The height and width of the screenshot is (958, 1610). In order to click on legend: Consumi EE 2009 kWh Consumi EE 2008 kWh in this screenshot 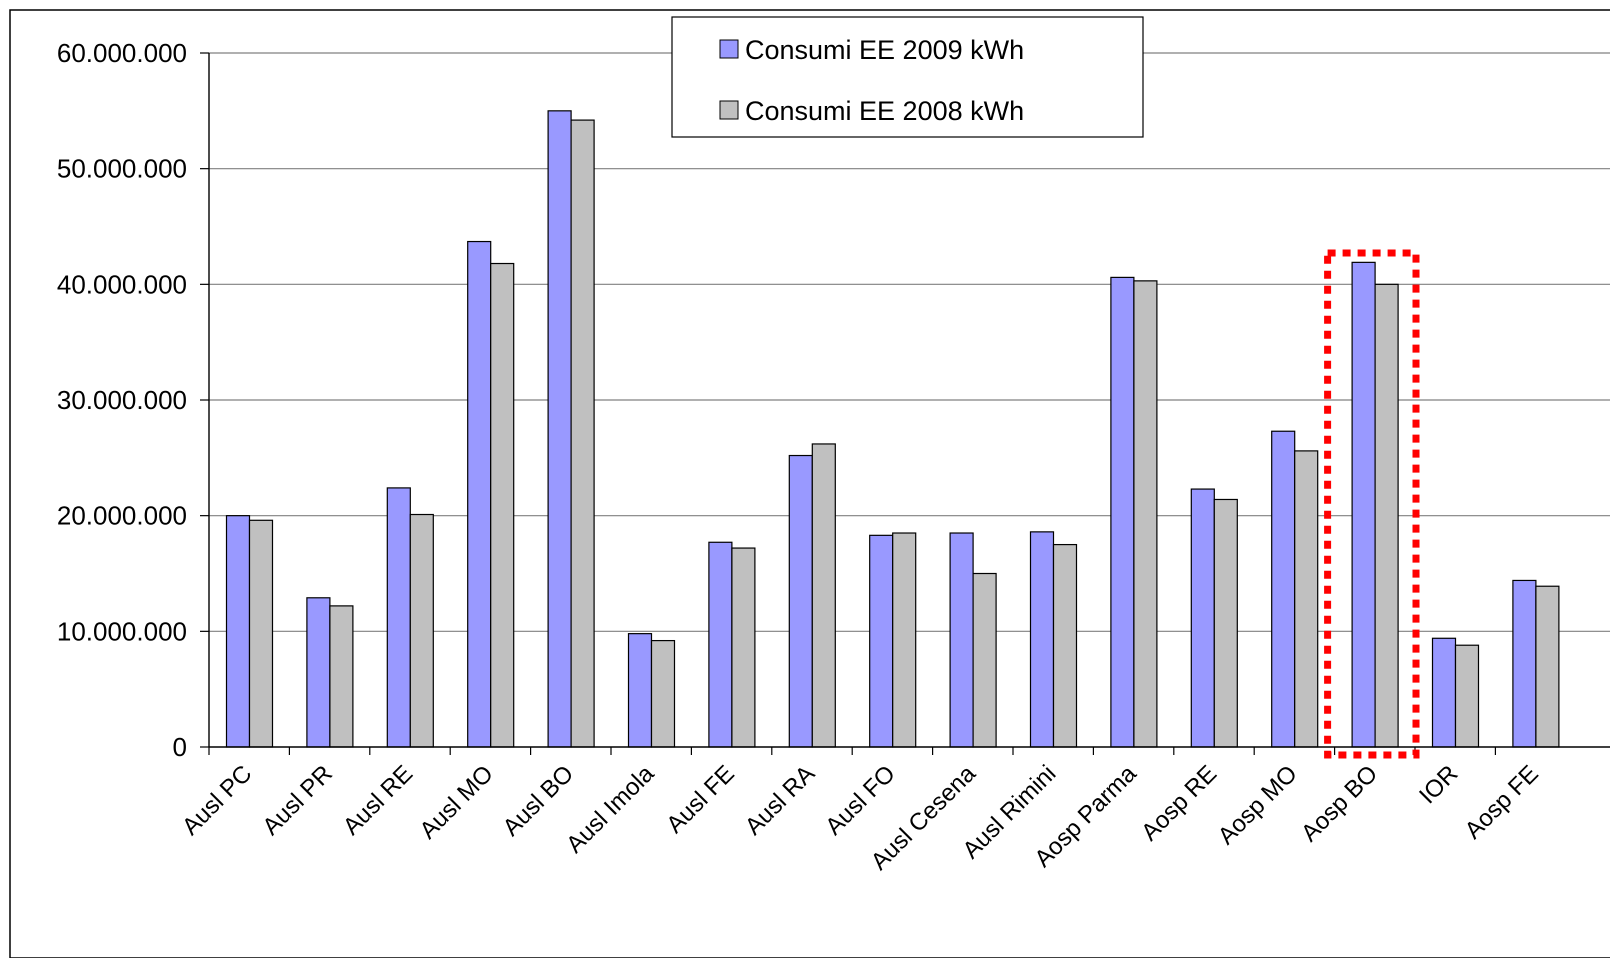, I will do `click(907, 77)`.